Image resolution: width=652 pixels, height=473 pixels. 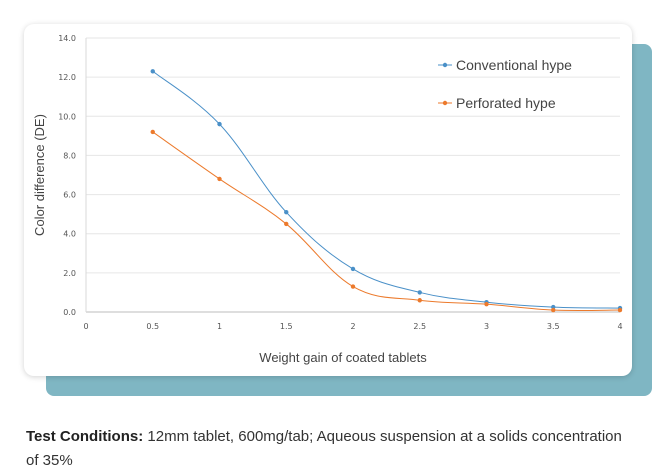 What do you see at coordinates (69, 234) in the screenshot?
I see `y-tick-label: 4.0` at bounding box center [69, 234].